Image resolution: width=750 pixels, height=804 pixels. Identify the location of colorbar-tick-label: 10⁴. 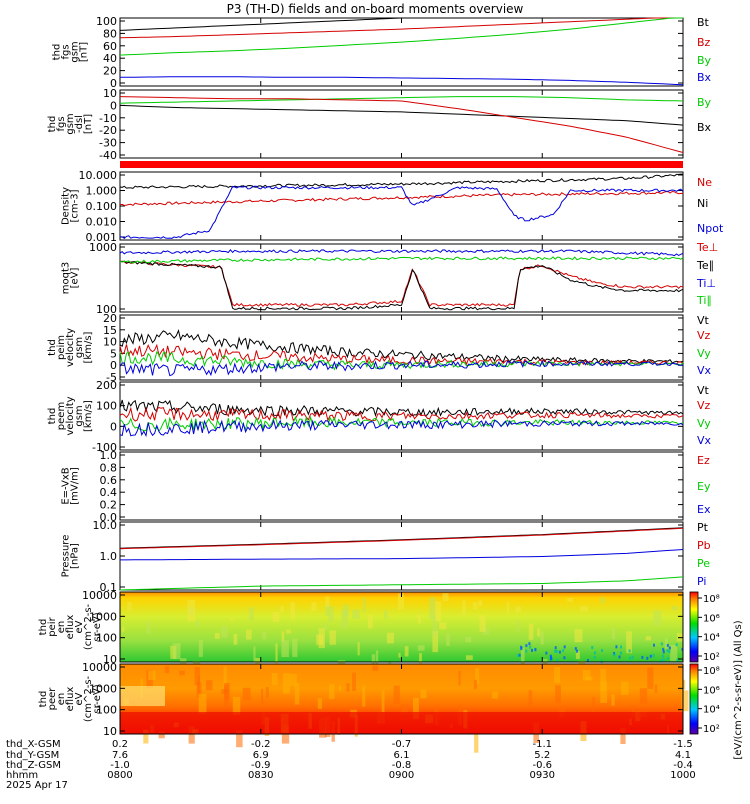
(711, 710).